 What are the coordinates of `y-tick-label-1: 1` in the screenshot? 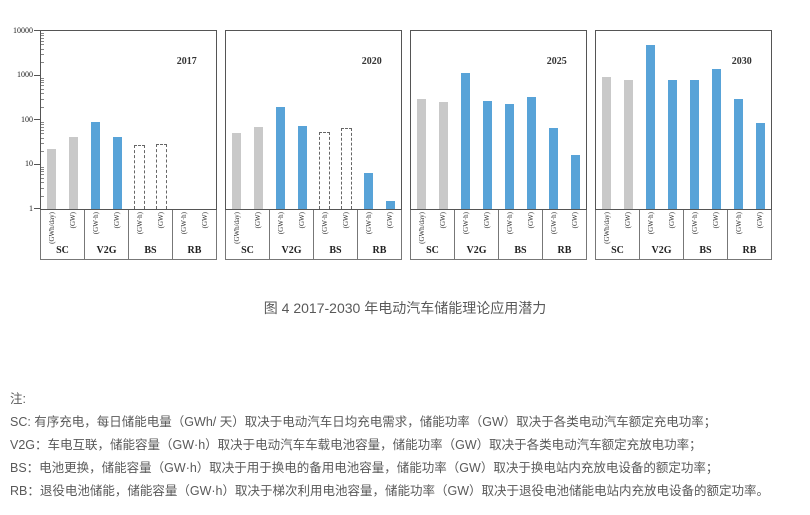 It's located at (31, 208).